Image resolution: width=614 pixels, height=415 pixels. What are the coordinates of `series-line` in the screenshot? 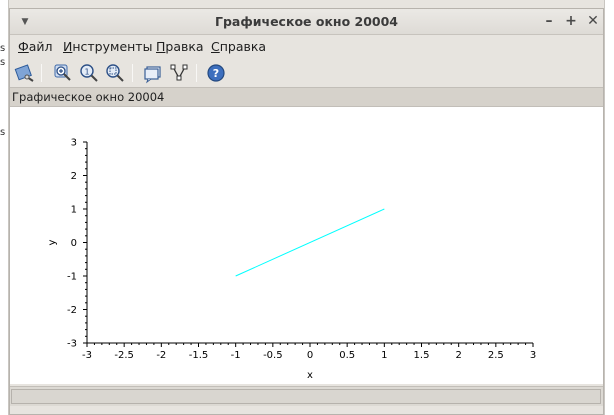 It's located at (310, 242).